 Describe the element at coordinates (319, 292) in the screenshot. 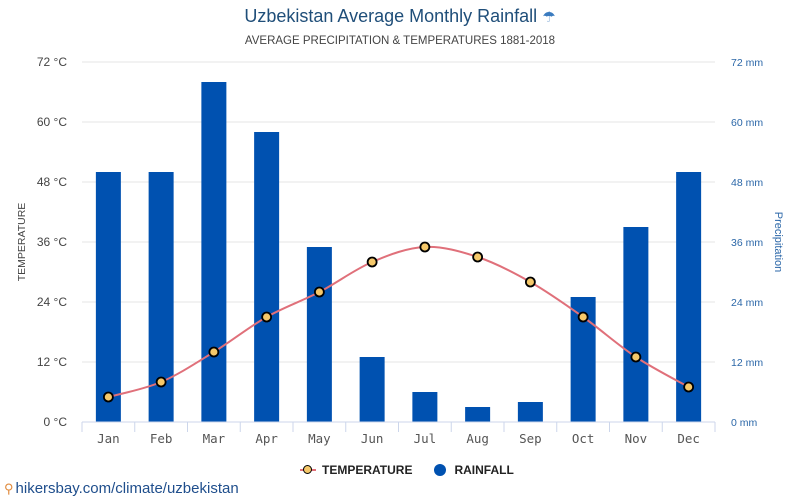

I see `temperature-point-may` at that location.